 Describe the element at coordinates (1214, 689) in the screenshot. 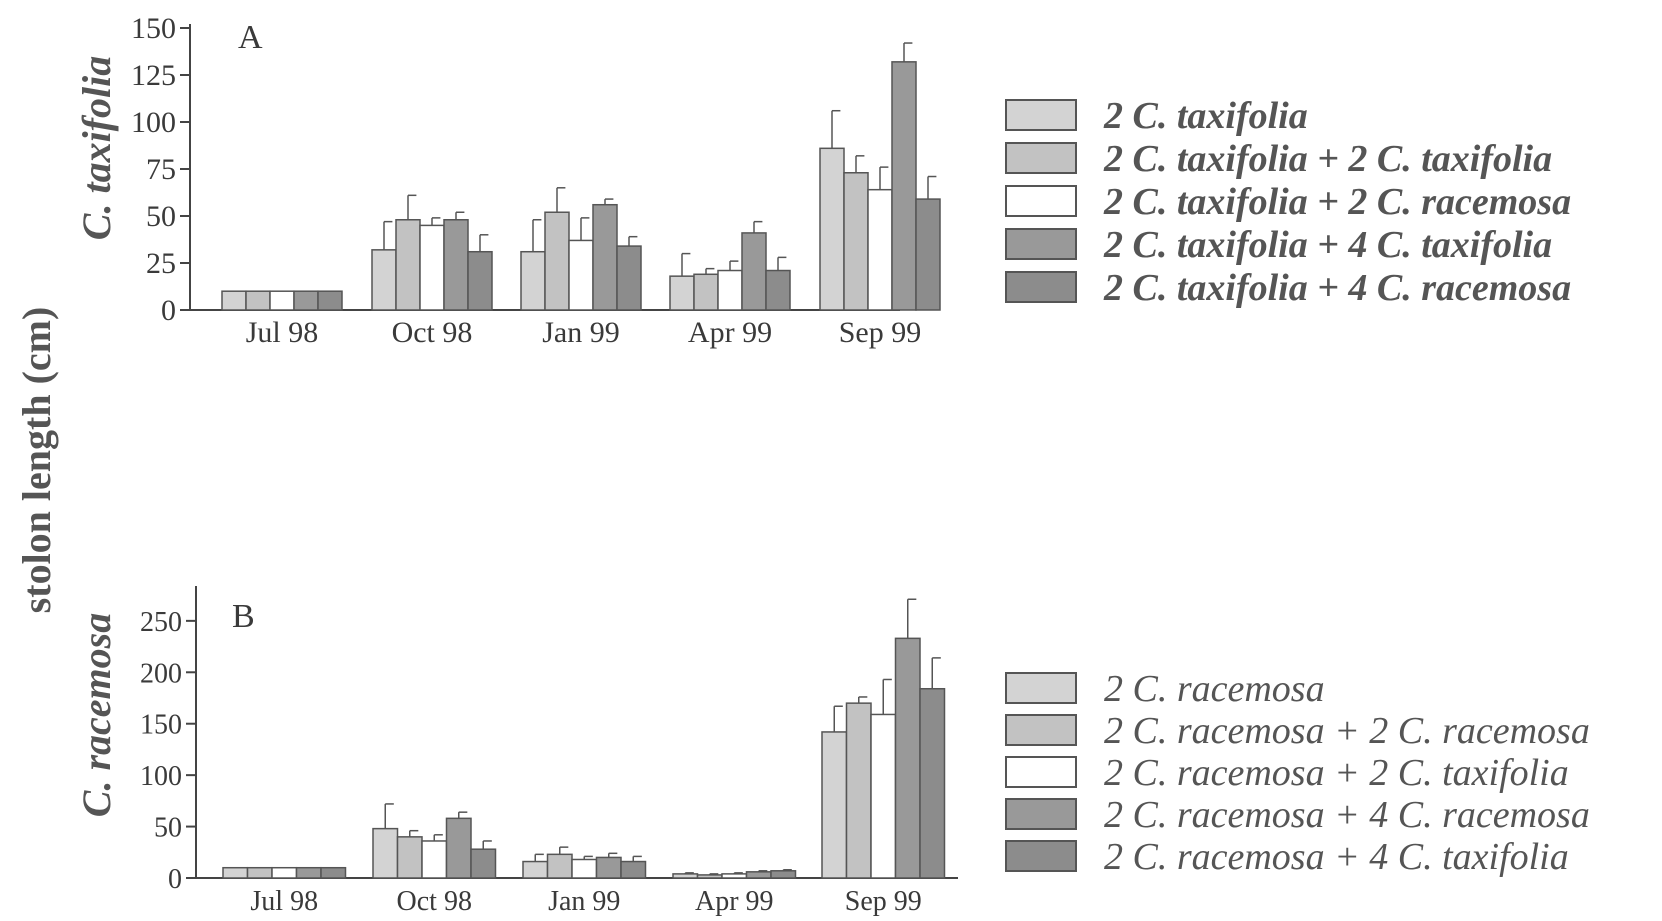

I see `legend-label: 2 C. racemosa` at that location.